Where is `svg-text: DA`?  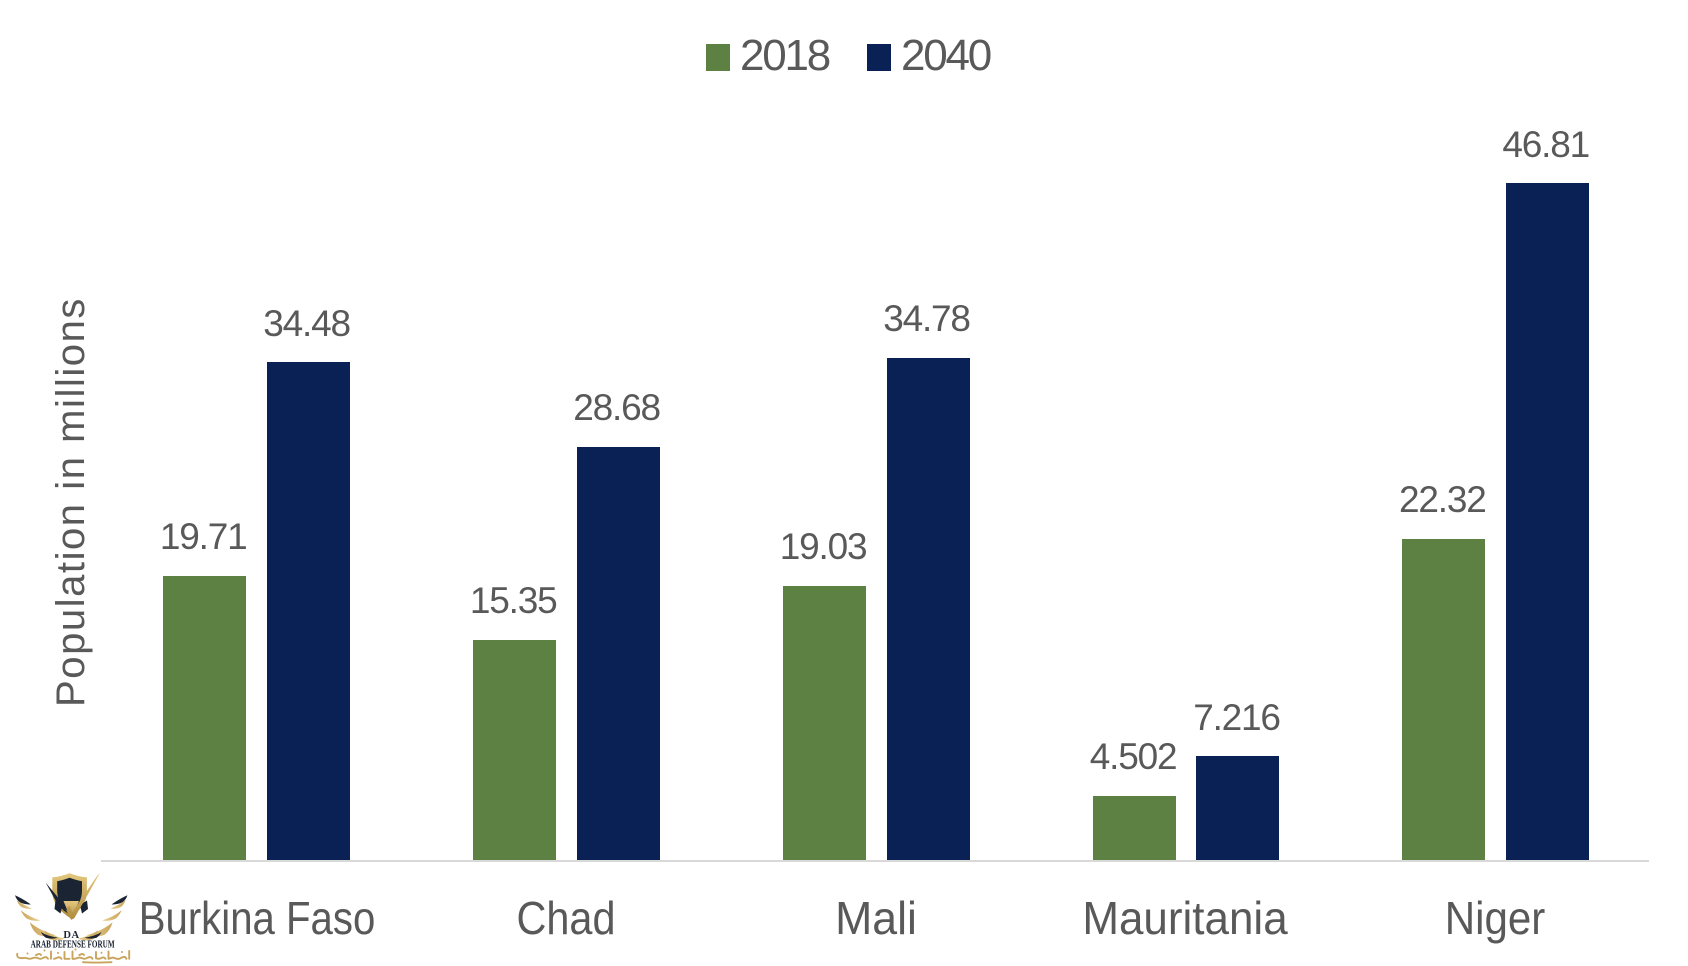
svg-text: DA is located at coordinates (71, 935).